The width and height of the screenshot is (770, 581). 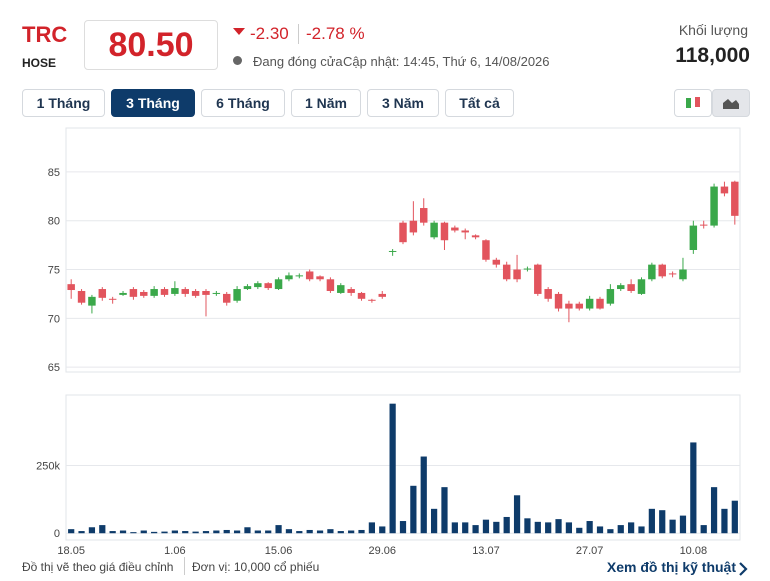 I want to click on volume: 118,000, so click(x=712, y=55).